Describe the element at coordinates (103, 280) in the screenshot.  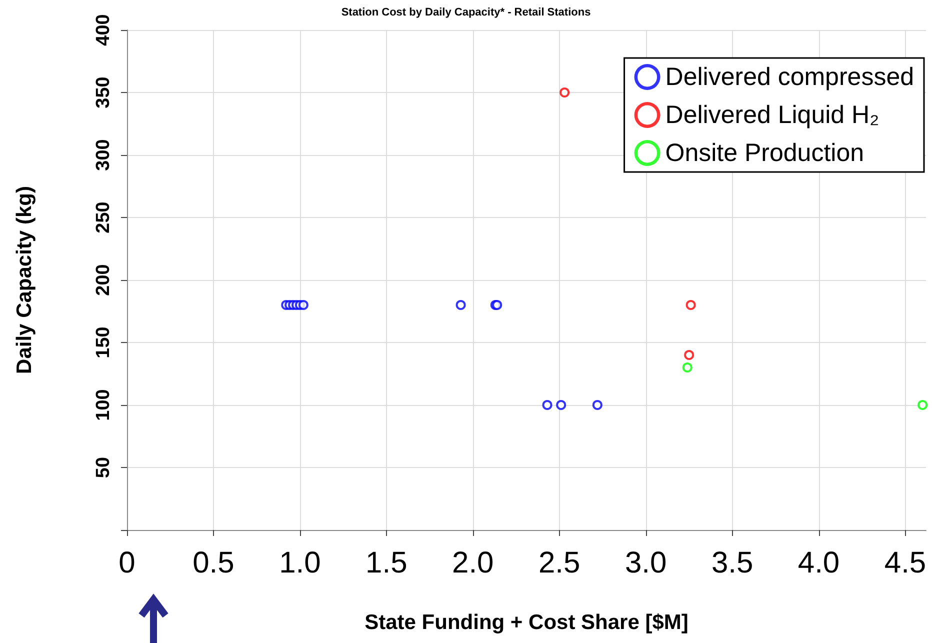
I see `y-tick-label: 200` at that location.